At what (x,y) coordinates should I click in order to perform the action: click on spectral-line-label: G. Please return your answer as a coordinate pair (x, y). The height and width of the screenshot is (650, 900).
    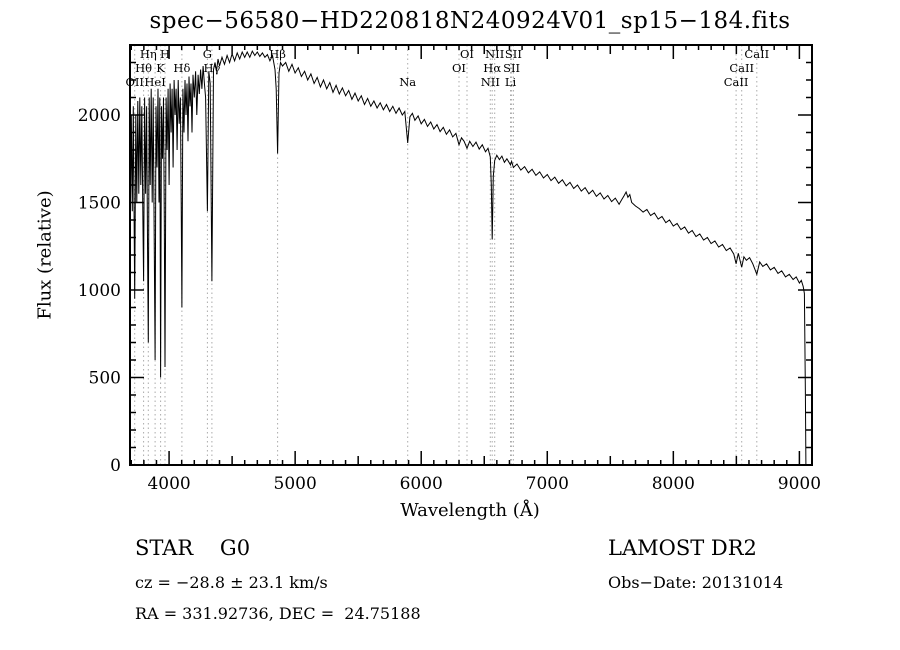
    Looking at the image, I should click on (207, 54).